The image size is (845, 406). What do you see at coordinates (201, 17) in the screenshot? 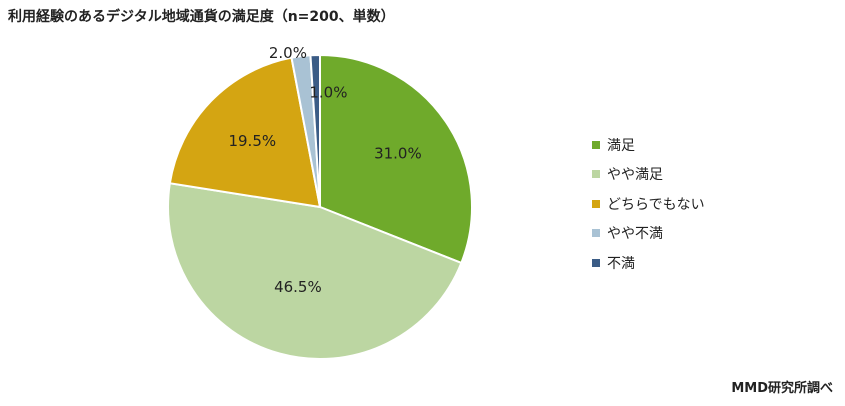
I see `chart-title: 利用経験のあるデジタル地域通貨の満足度（n=200、単数）` at bounding box center [201, 17].